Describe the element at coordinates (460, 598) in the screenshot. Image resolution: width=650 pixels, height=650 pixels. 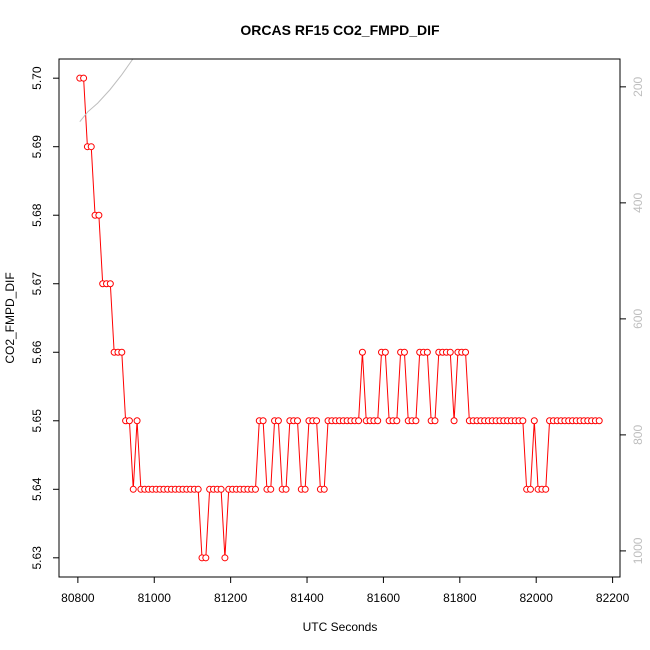
I see `x-tick-label: 81800` at that location.